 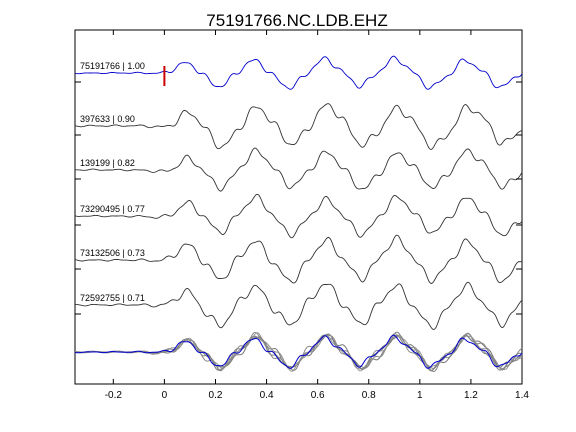 I want to click on trace-label: 72592755 | 0.71, so click(x=112, y=298).